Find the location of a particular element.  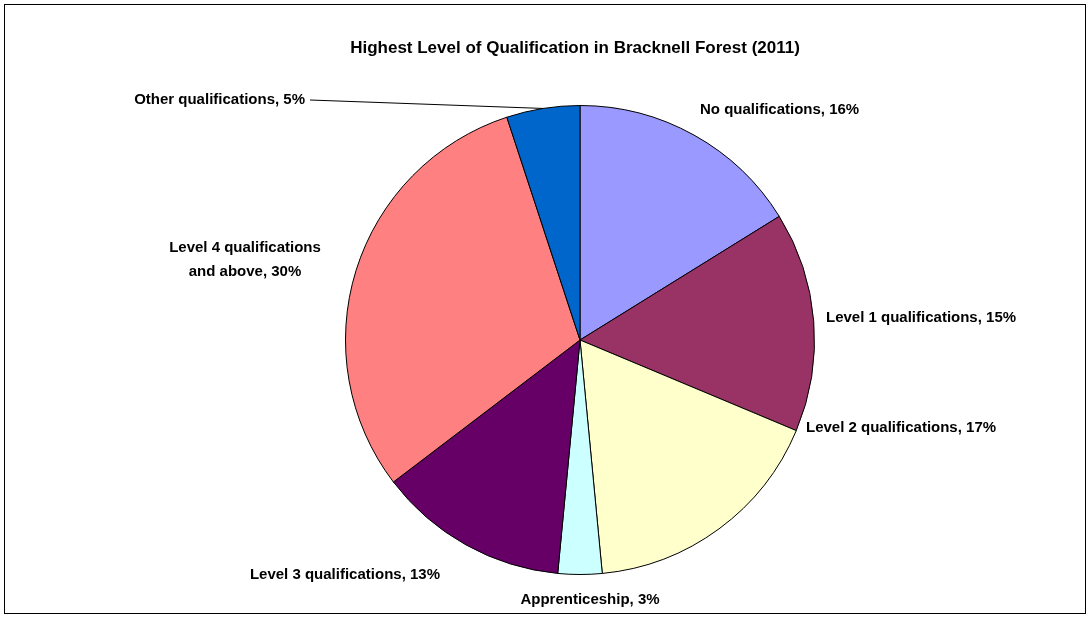

slice-label: Level 4 qualifications and above, 30% is located at coordinates (245, 259).